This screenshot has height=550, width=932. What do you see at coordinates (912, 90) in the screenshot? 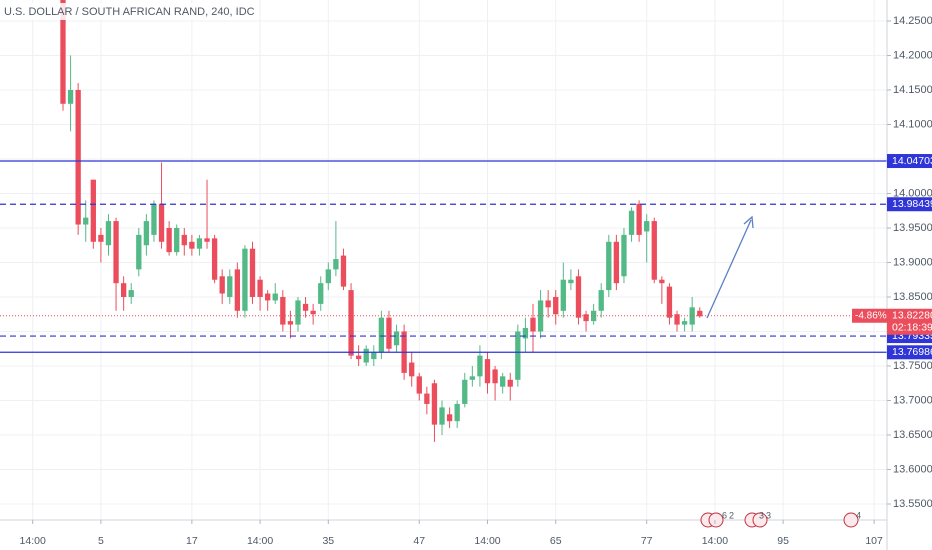
I see `y-tick-label: 14.15000` at bounding box center [912, 90].